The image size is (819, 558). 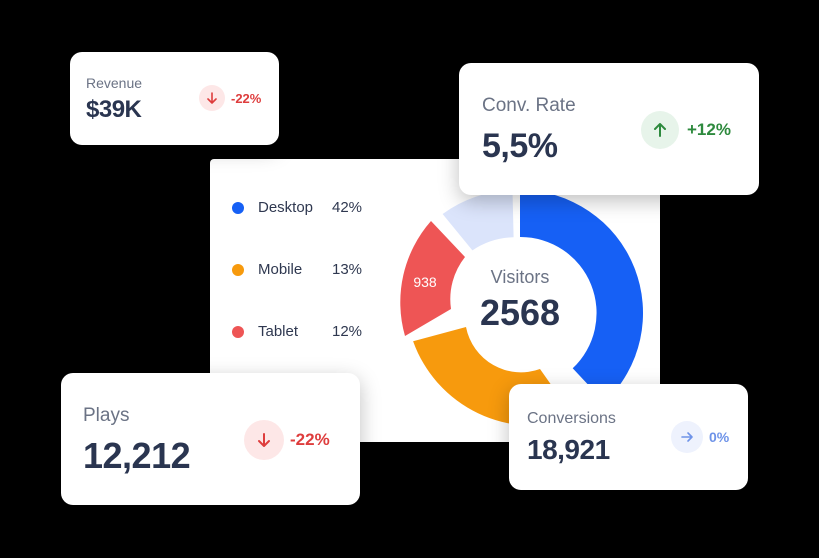 I want to click on plays-card: Plays 12,212 -22%, so click(x=210, y=439).